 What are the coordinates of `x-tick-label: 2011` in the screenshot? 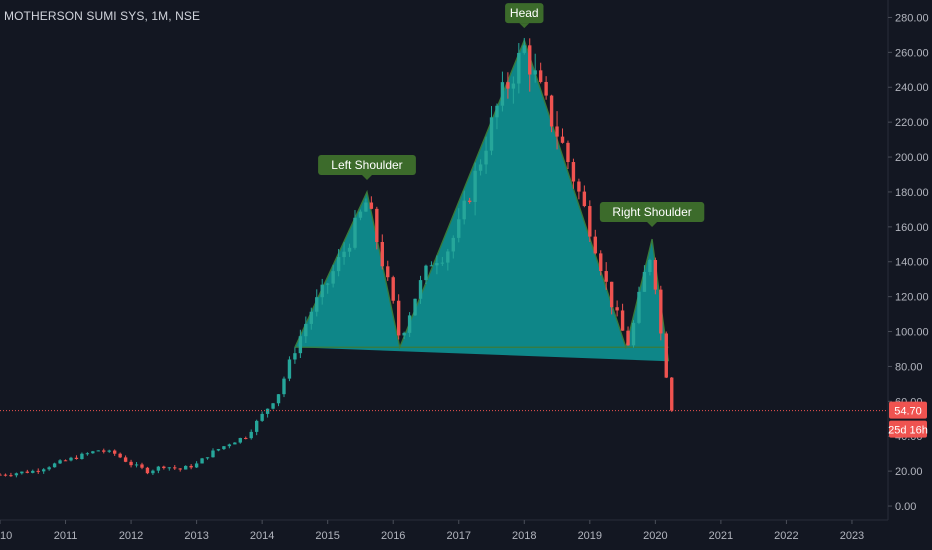 It's located at (66, 536).